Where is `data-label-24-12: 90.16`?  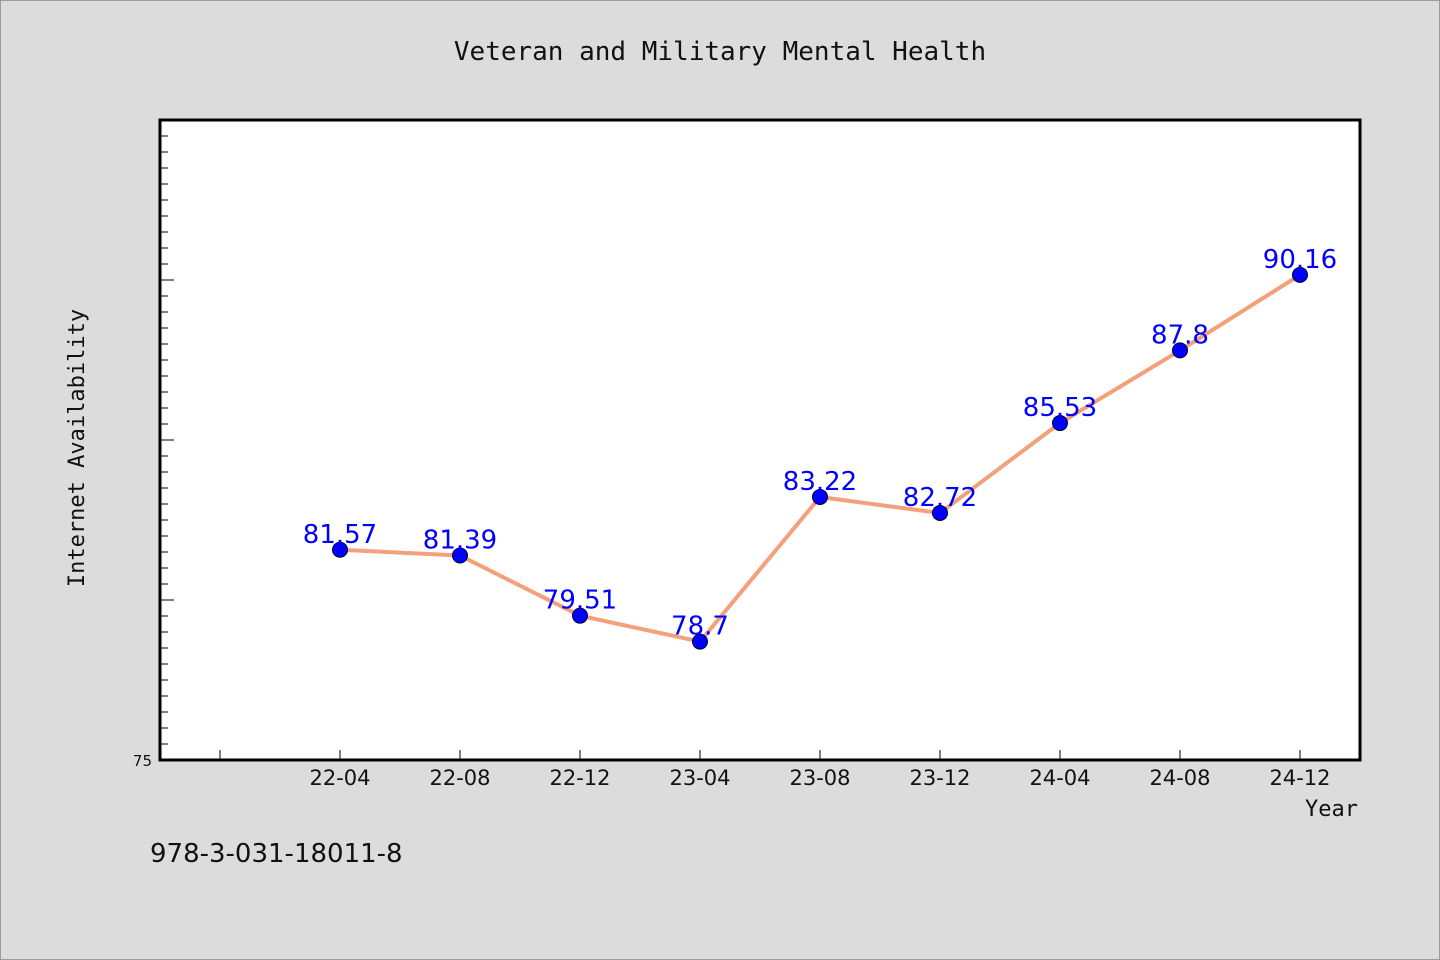 data-label-24-12: 90.16 is located at coordinates (1300, 260).